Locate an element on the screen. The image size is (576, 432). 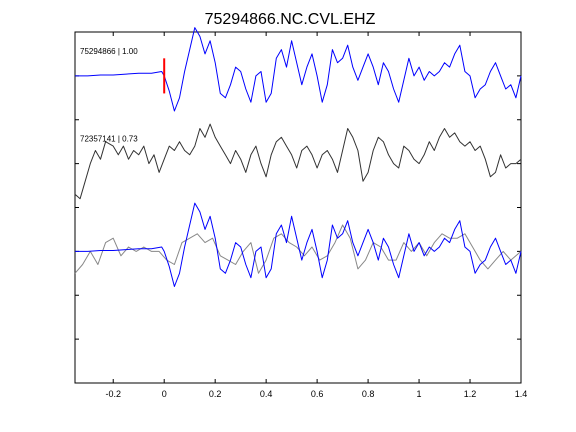
x-tick-label-7: 1.2 is located at coordinates (470, 394).